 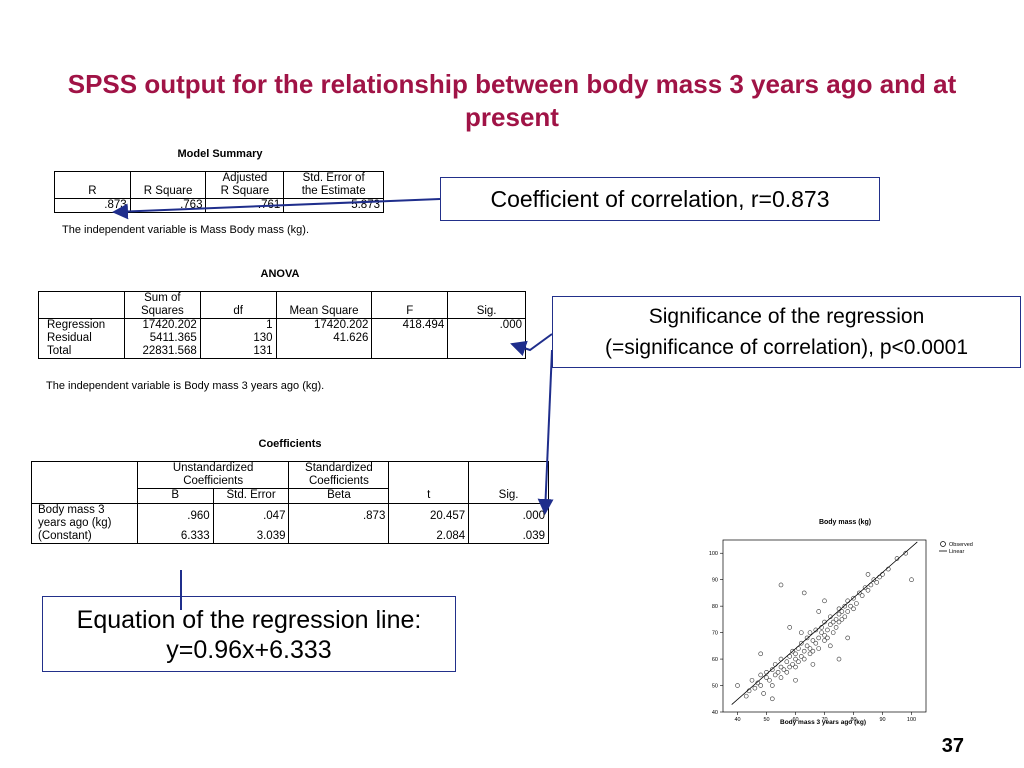 I want to click on anova-caption: ANOVA, so click(x=280, y=274).